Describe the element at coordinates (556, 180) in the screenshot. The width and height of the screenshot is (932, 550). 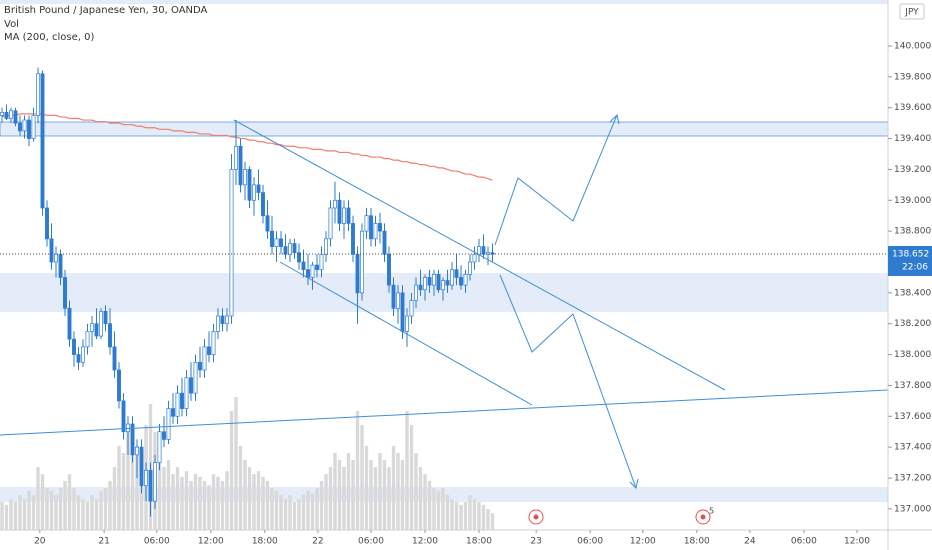
I see `projection-arrow` at that location.